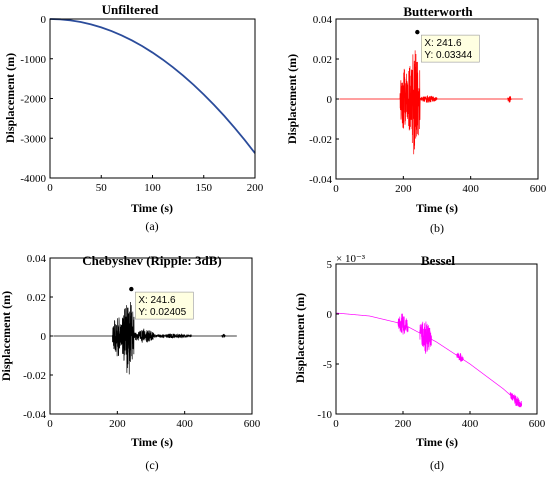 This screenshot has width=550, height=478. Describe the element at coordinates (324, 415) in the screenshot. I see `y-tick-label: -10` at that location.